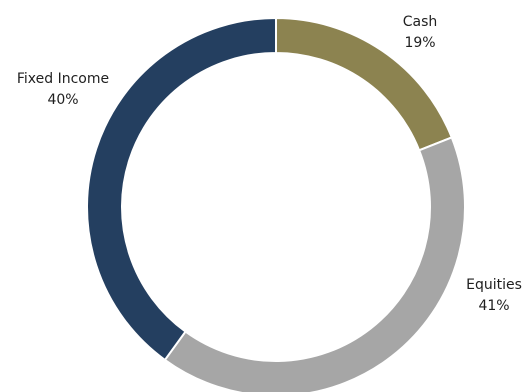  I want to click on slice-label-cash: Cash, so click(420, 22).